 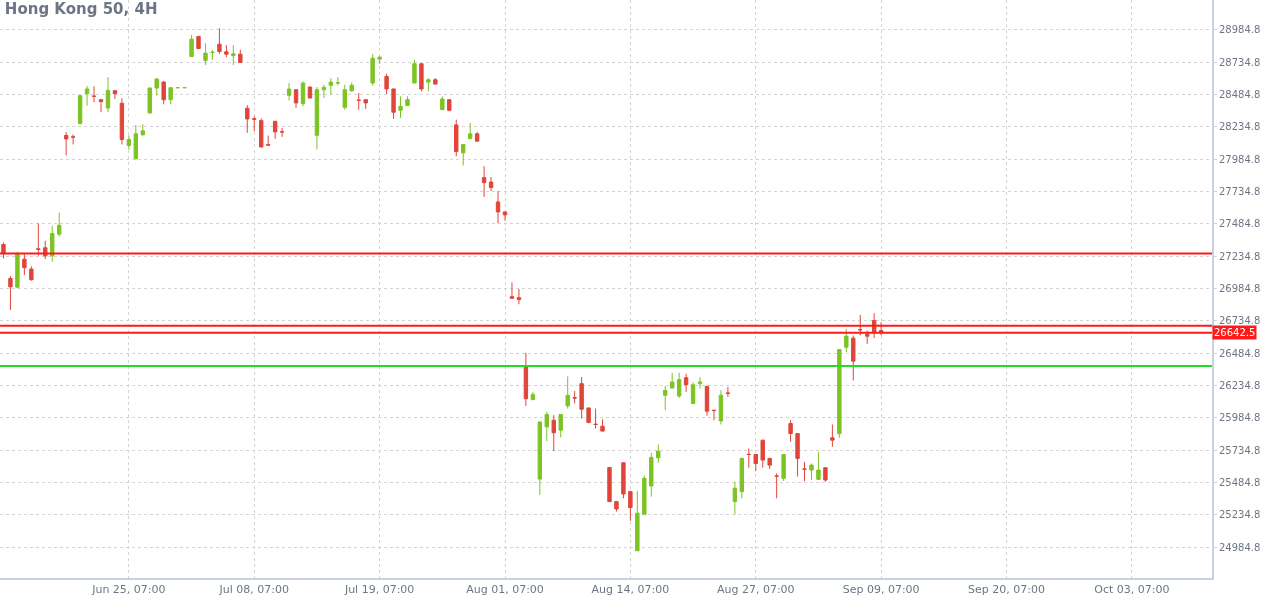 I want to click on x-tick-label: Aug 01, 07:00, so click(x=505, y=590).